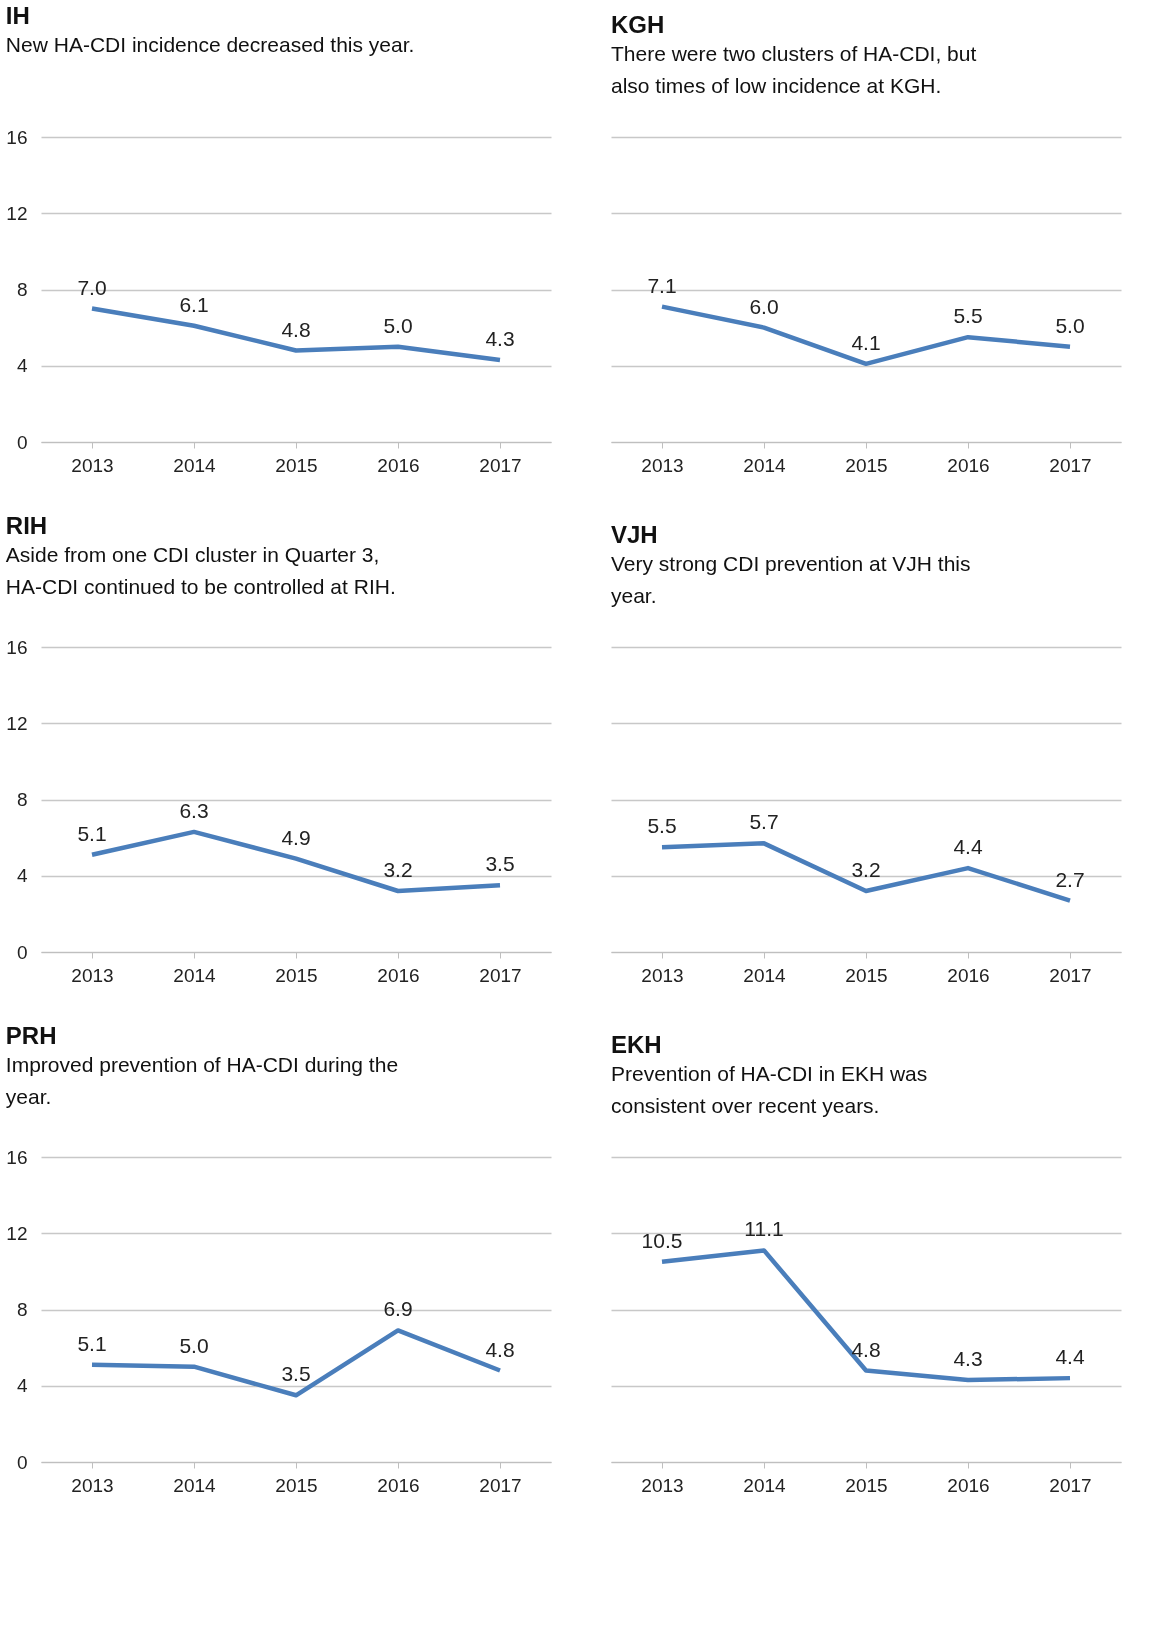  I want to click on data-label: 5.7, so click(764, 822).